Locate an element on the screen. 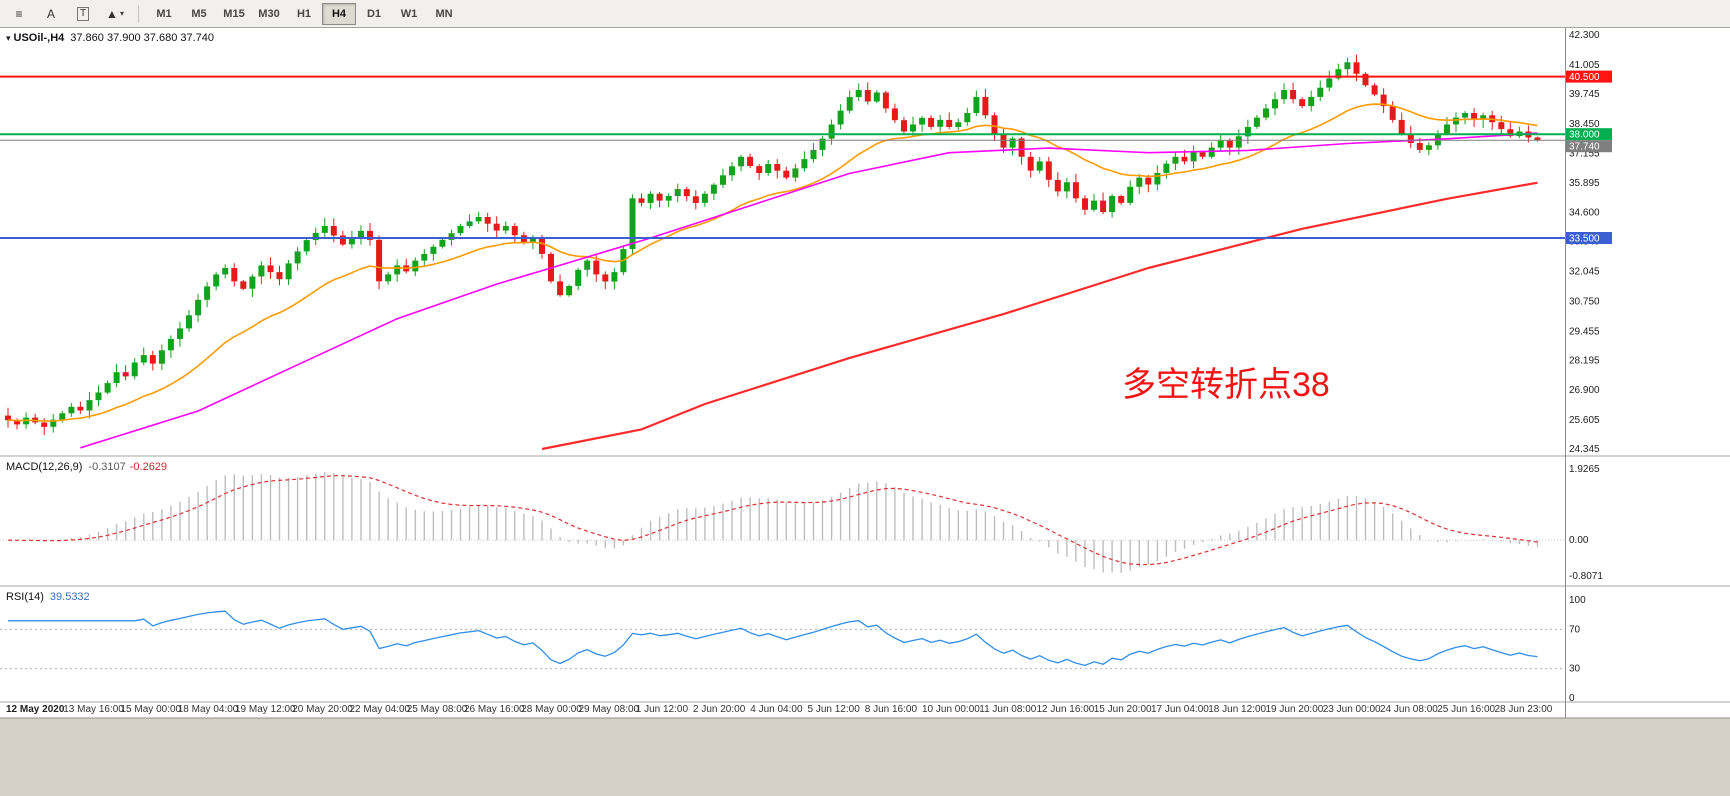  price-axis-label: 26.900 is located at coordinates (1584, 390).